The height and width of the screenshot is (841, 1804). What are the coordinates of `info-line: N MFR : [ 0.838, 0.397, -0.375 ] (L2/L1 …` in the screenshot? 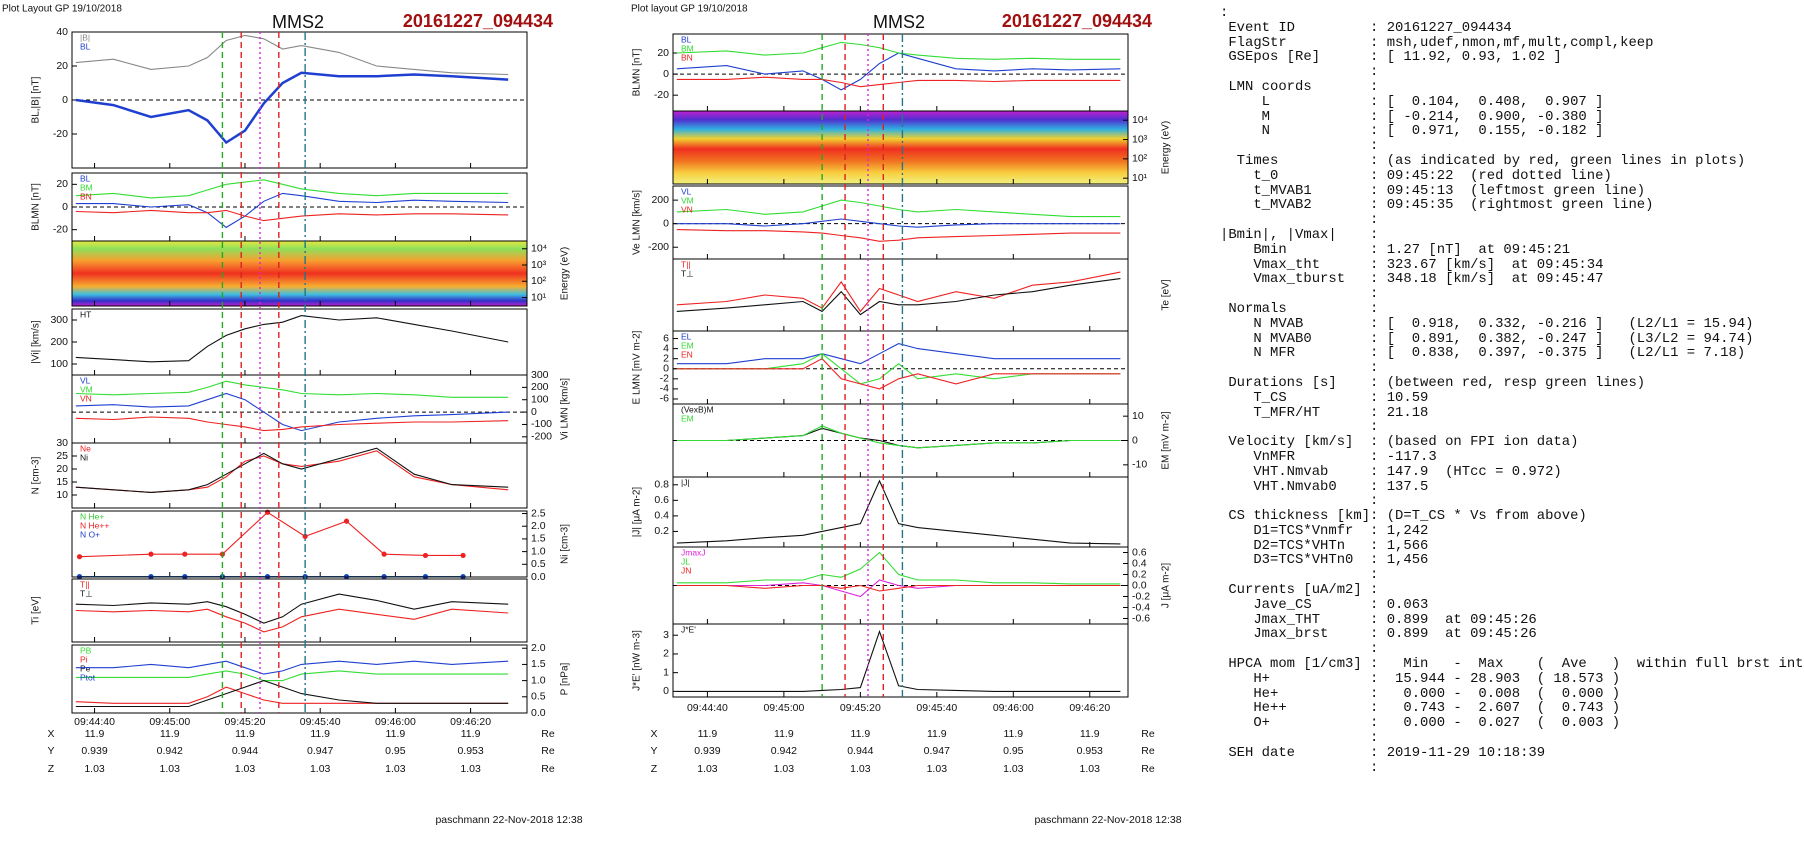 It's located at (1483, 353).